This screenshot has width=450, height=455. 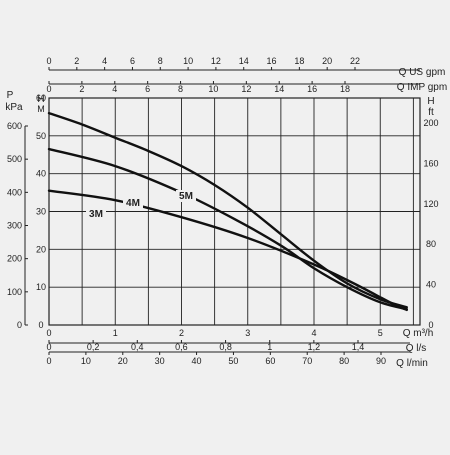 I want to click on lmin-tick-label: 0, so click(x=48, y=361).